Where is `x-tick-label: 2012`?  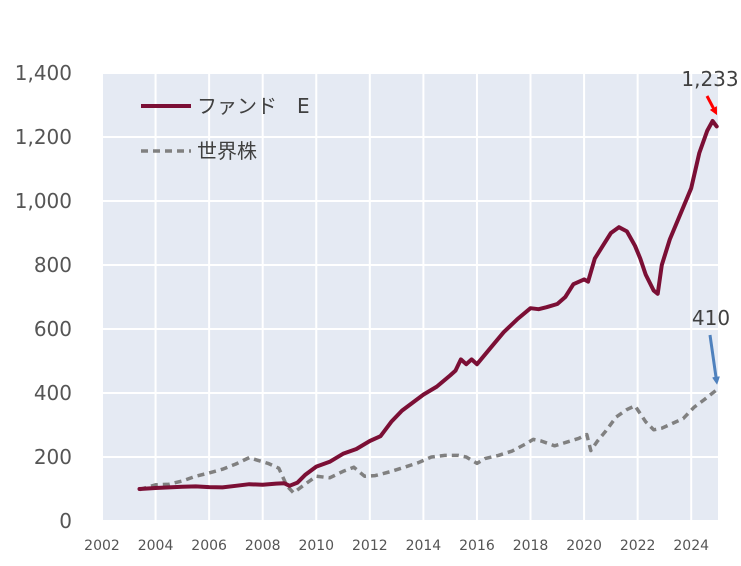
x-tick-label: 2012 is located at coordinates (370, 546).